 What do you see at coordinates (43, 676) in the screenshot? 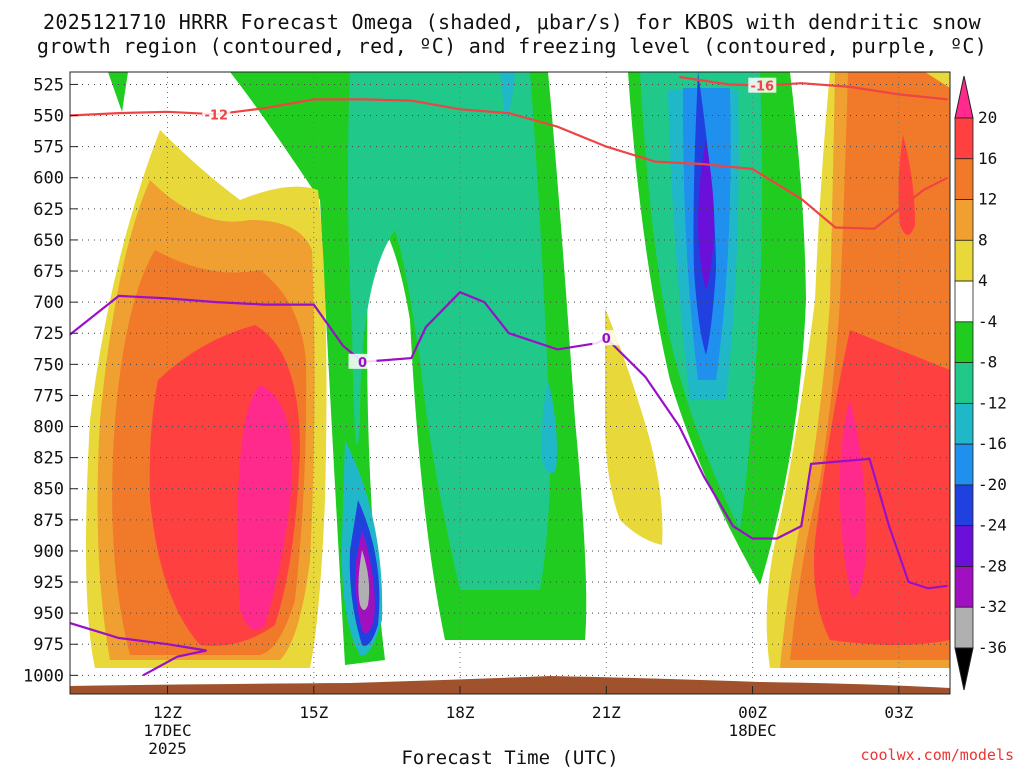
I see `y-tick-label: 1000` at bounding box center [43, 676].